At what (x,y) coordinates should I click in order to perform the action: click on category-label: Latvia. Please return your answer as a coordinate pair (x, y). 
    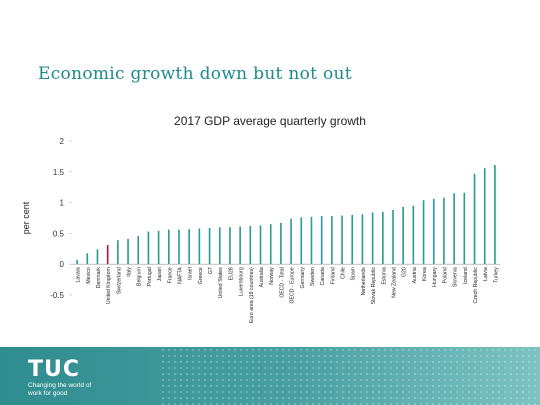
    Looking at the image, I should click on (486, 274).